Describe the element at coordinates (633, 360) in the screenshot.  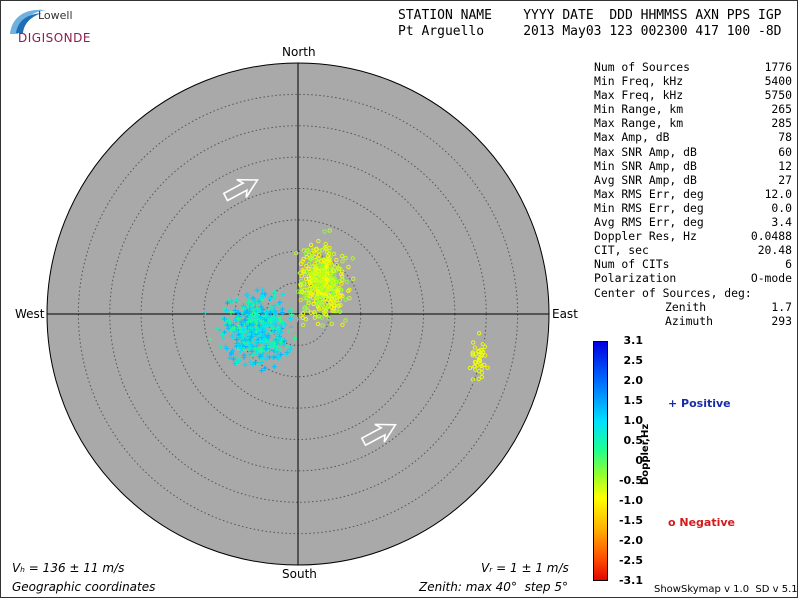
I see `colorbar-tick-label: 2.5` at that location.